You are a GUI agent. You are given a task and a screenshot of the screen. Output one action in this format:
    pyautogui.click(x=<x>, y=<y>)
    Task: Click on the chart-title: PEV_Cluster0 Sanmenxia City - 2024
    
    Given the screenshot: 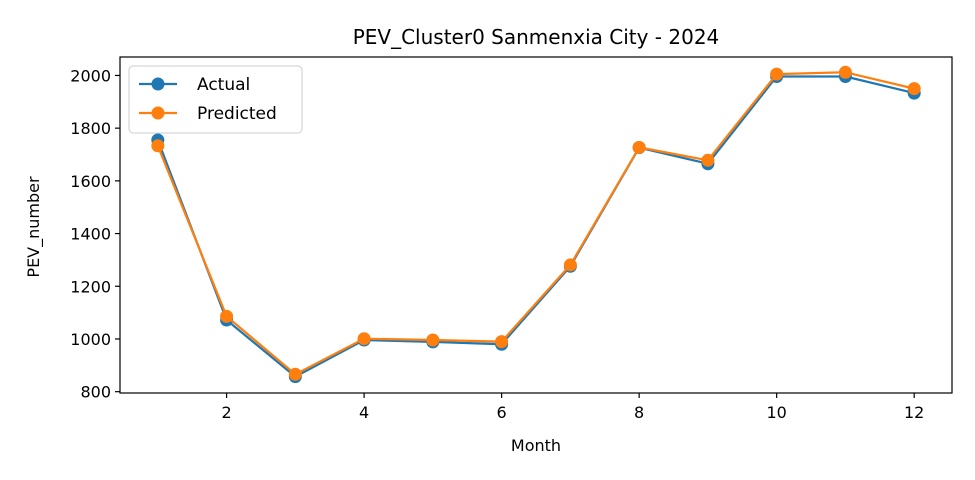 What is the action you would take?
    pyautogui.click(x=536, y=37)
    